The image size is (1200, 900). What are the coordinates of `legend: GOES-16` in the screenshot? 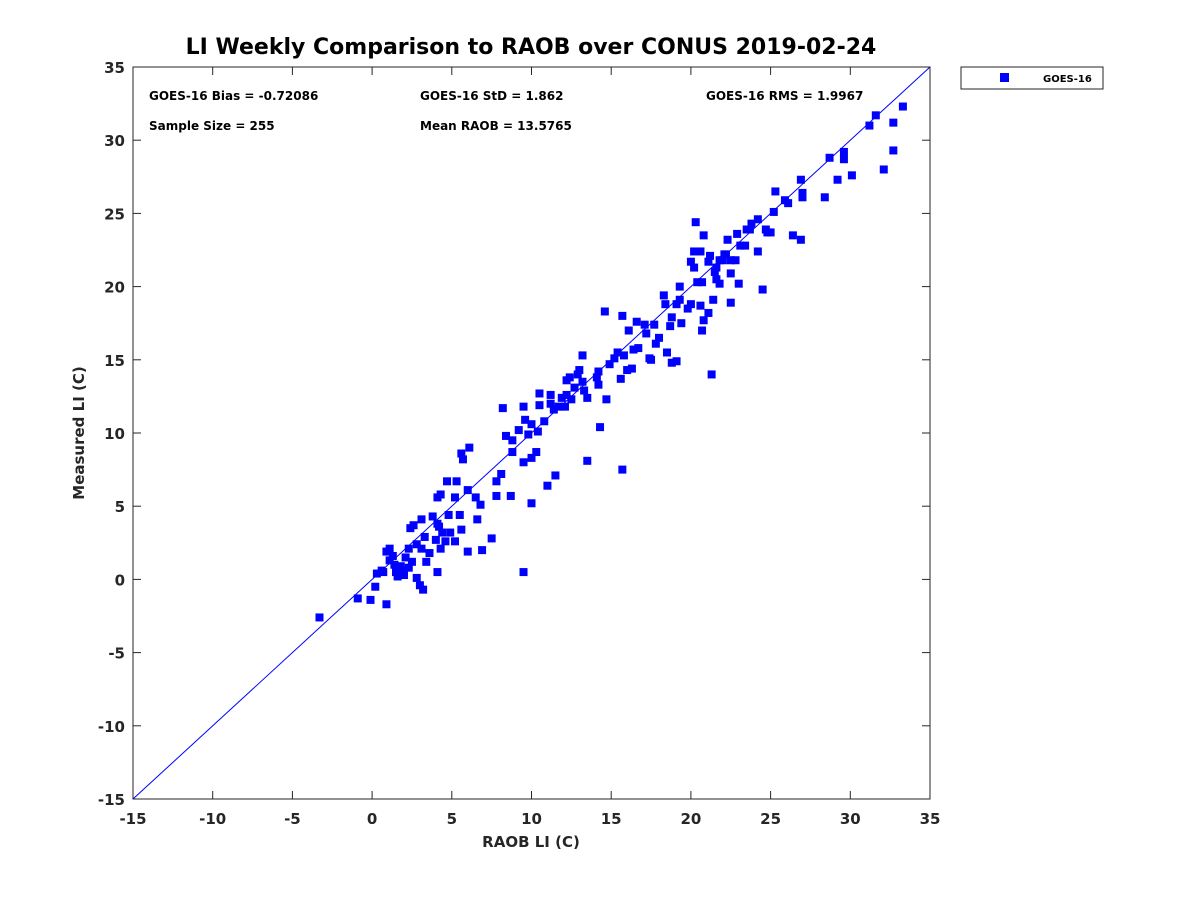 It's located at (1032, 78).